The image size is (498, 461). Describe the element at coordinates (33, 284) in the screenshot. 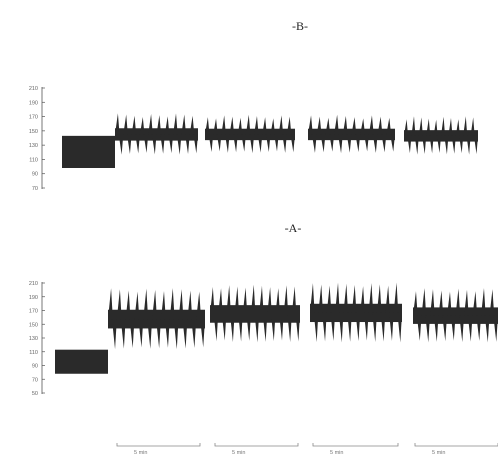

I see `y-tick-label: 210` at that location.